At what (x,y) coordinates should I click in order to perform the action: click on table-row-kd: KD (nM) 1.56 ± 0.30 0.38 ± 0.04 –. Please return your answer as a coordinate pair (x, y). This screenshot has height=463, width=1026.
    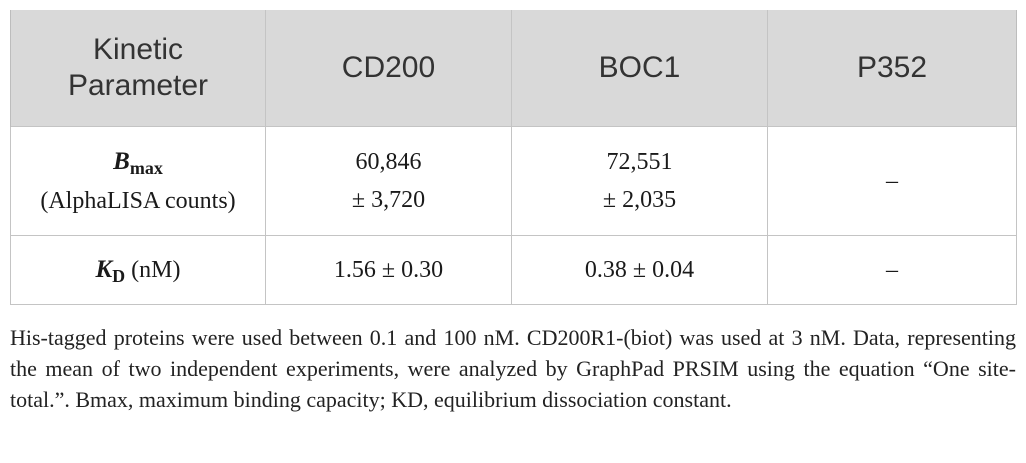
    Looking at the image, I should click on (513, 270).